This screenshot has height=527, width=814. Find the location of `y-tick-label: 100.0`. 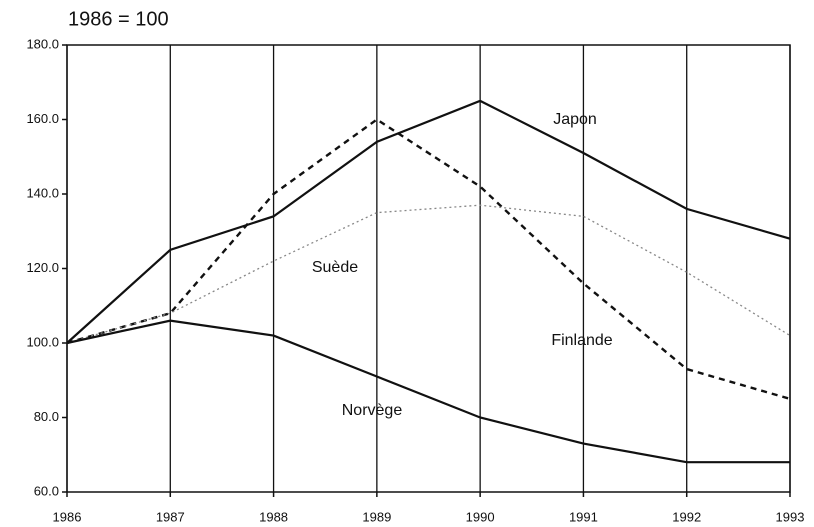

y-tick-label: 100.0 is located at coordinates (42, 341).